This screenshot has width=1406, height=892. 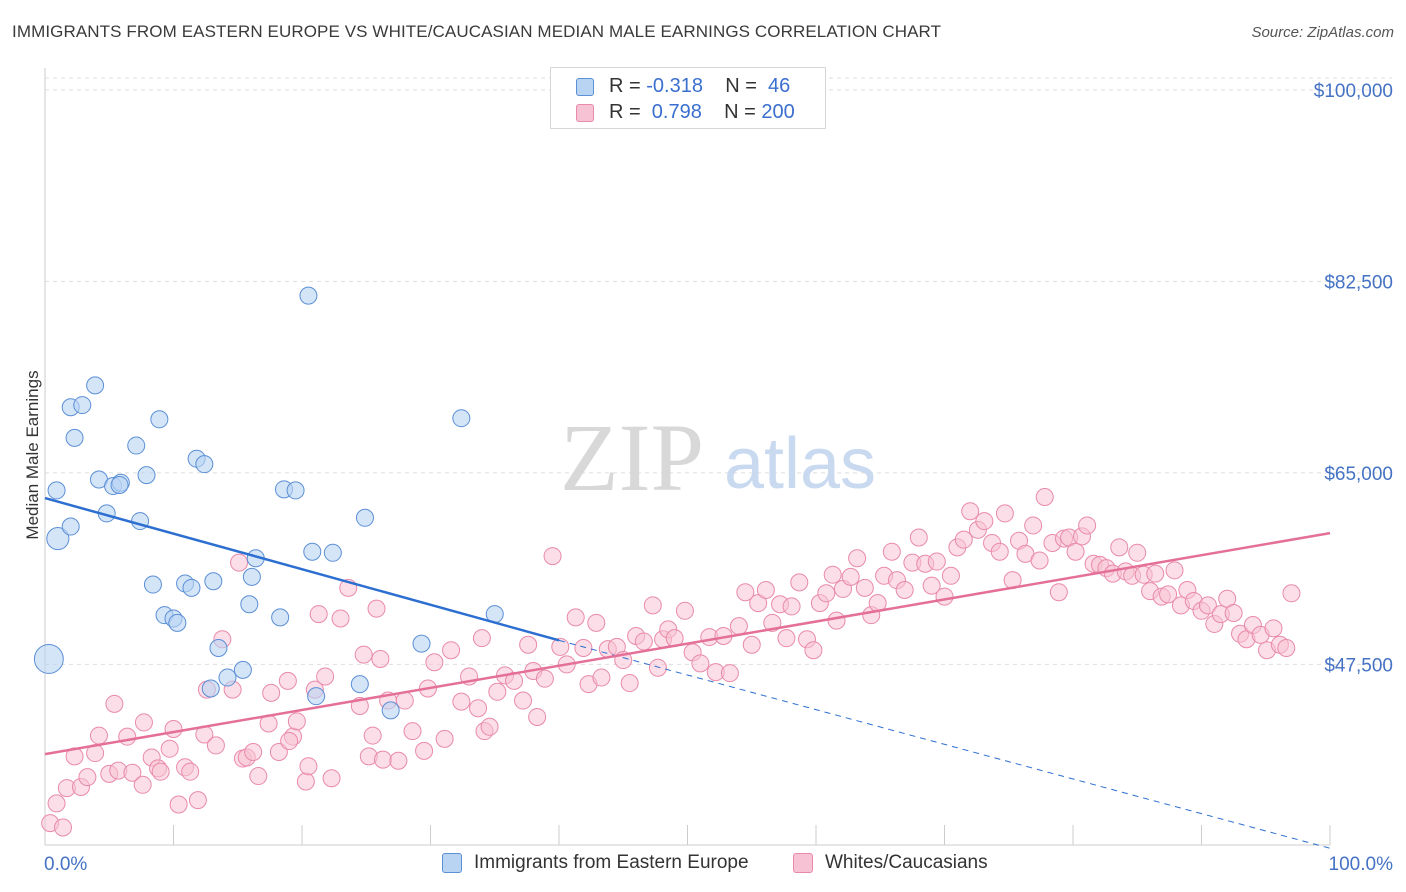 What do you see at coordinates (803, 863) in the screenshot?
I see `bottom-legend-swatch-pink` at bounding box center [803, 863].